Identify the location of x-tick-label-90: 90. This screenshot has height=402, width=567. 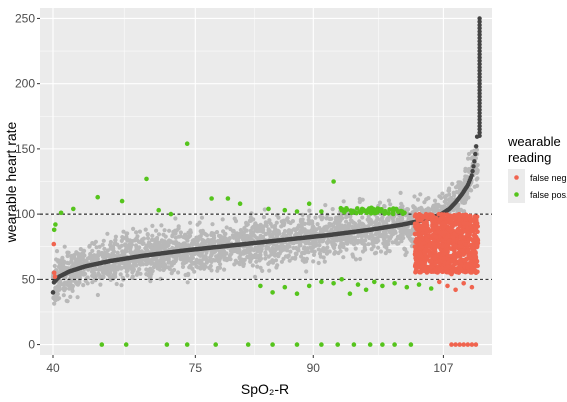
(314, 368).